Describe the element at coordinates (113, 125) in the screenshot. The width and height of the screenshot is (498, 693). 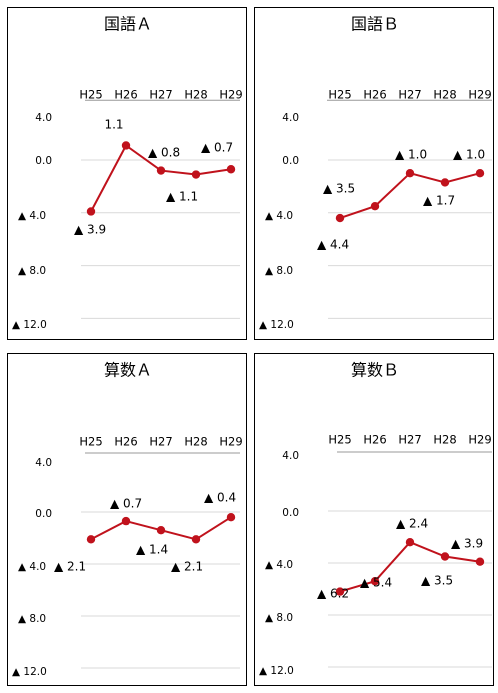
I see `data-label: 1.1` at that location.